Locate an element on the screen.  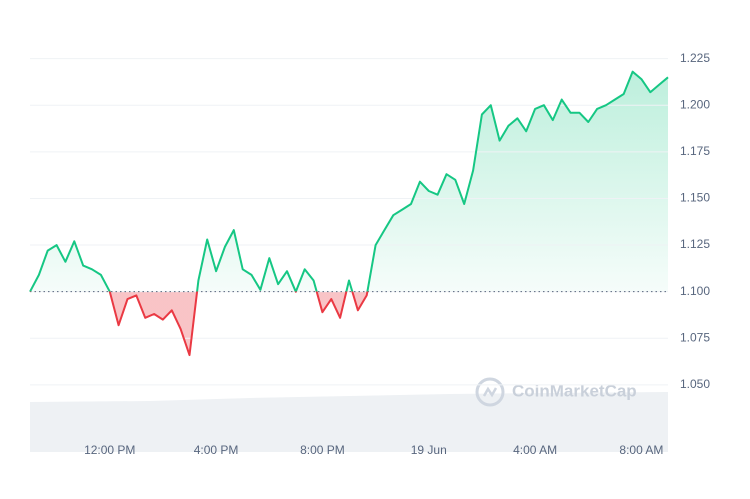
volume-area is located at coordinates (349, 422).